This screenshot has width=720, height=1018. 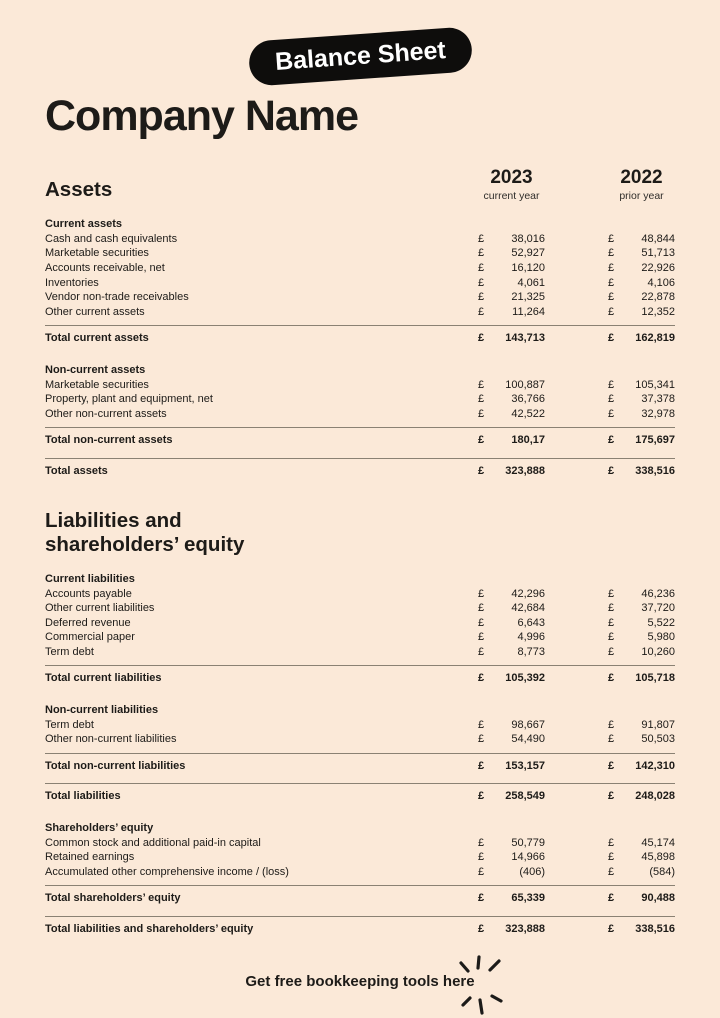 I want to click on table-row: Accounts payable £42,296 £46,236, so click(x=360, y=594).